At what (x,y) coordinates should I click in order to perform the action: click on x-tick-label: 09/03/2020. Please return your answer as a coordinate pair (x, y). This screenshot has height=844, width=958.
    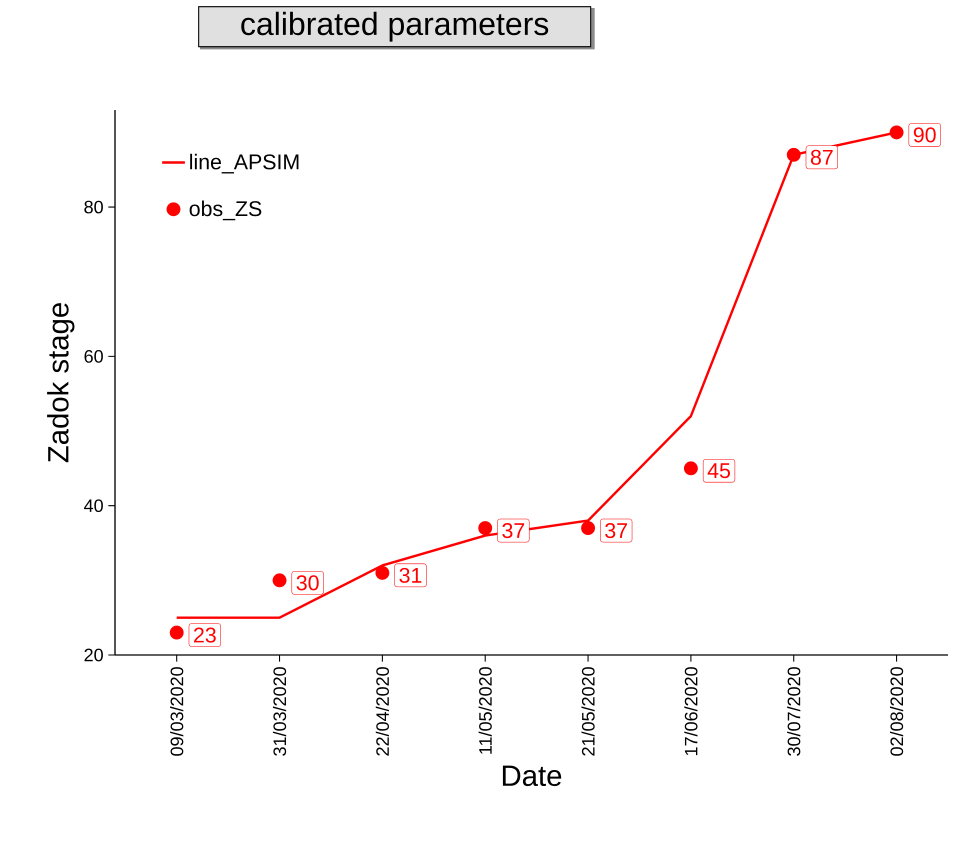
    Looking at the image, I should click on (177, 711).